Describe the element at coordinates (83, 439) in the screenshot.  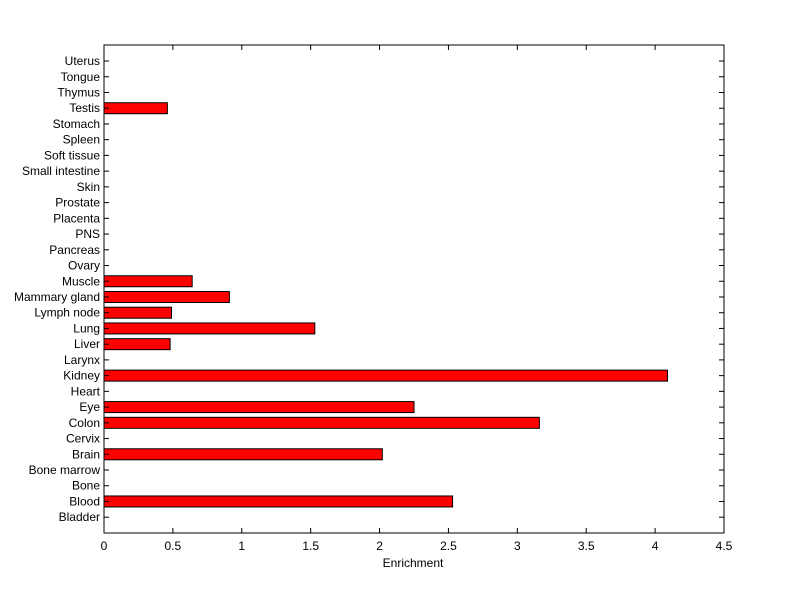
I see `y-tick-label: Cervix` at that location.